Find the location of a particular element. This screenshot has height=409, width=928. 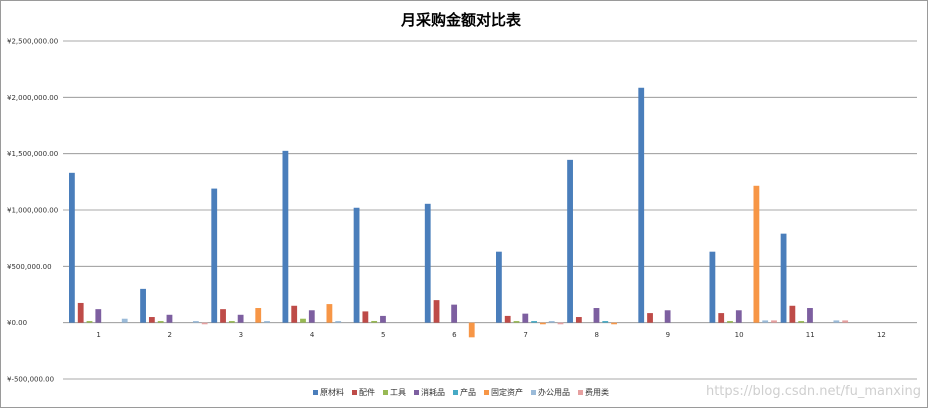

chart-title: 月采购金额对比表 is located at coordinates (461, 20).